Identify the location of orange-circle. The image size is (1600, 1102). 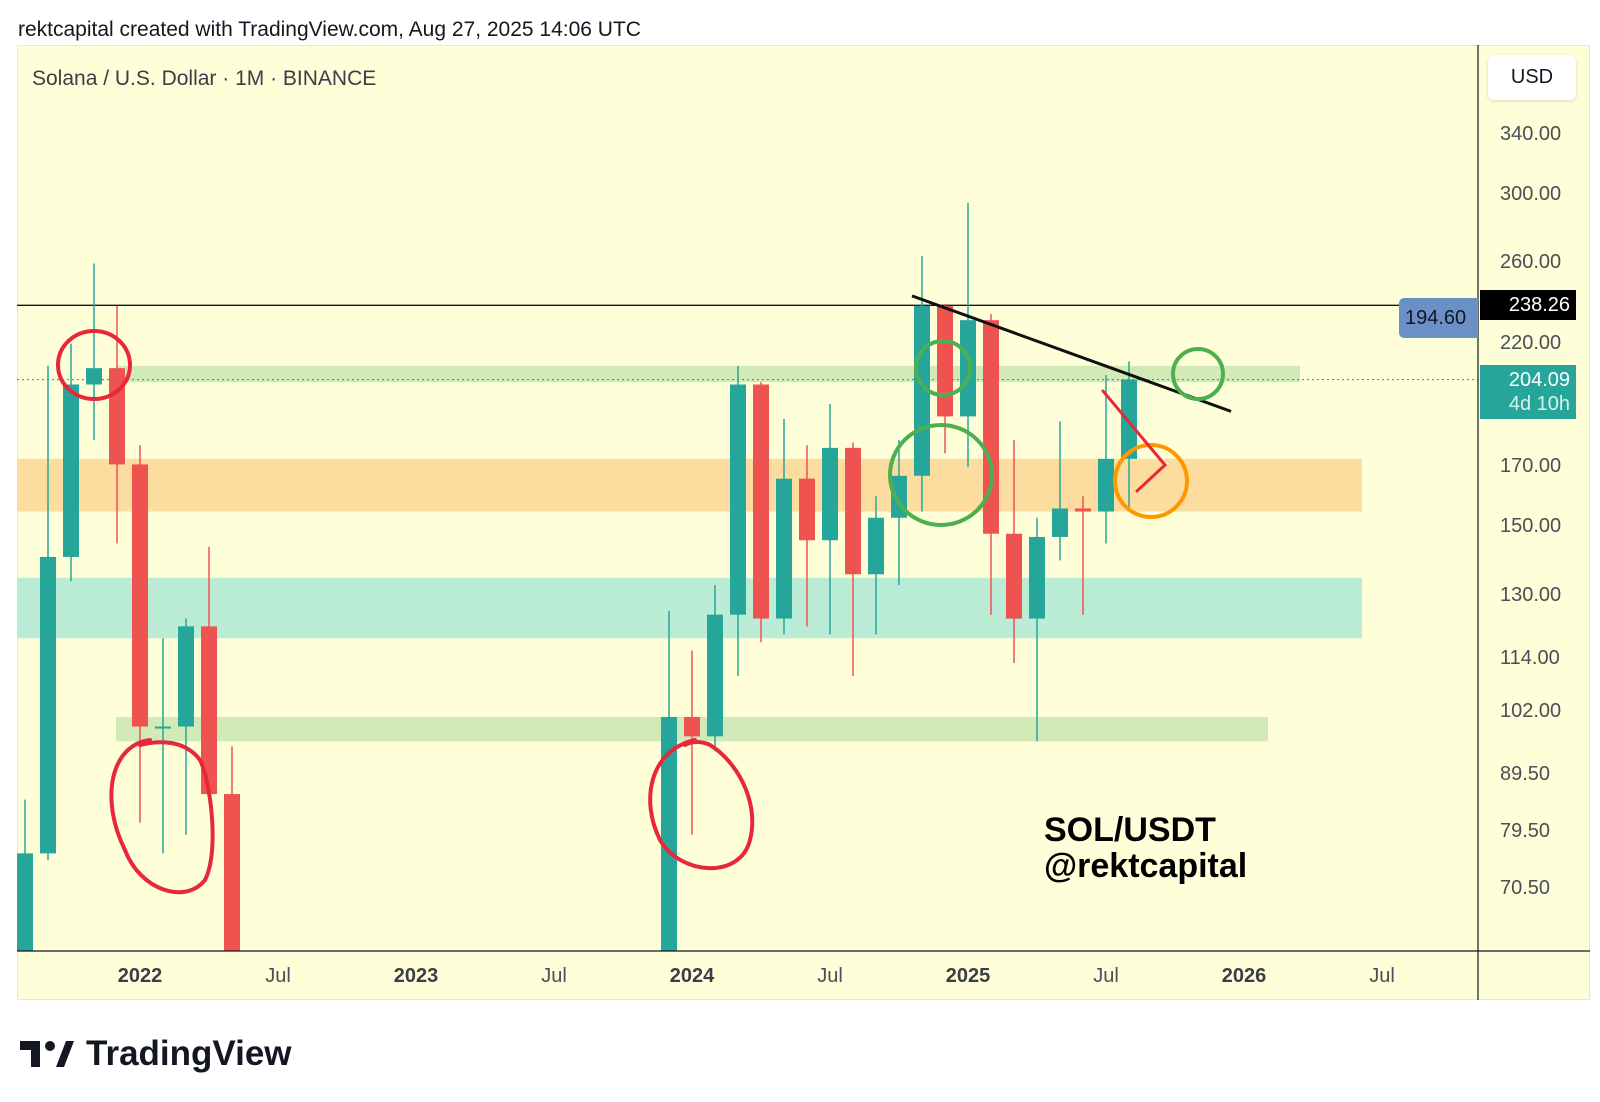
(1151, 481).